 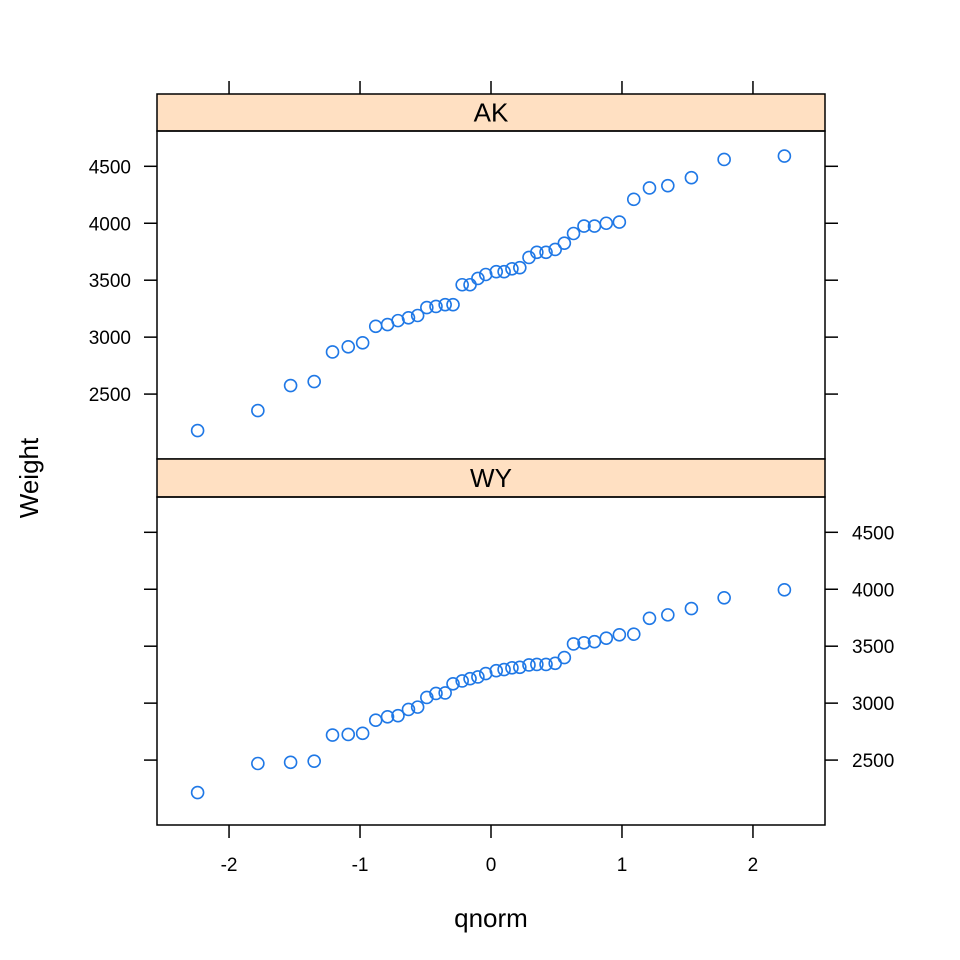 I want to click on y-tick-label-1-1: 3000, so click(x=873, y=704).